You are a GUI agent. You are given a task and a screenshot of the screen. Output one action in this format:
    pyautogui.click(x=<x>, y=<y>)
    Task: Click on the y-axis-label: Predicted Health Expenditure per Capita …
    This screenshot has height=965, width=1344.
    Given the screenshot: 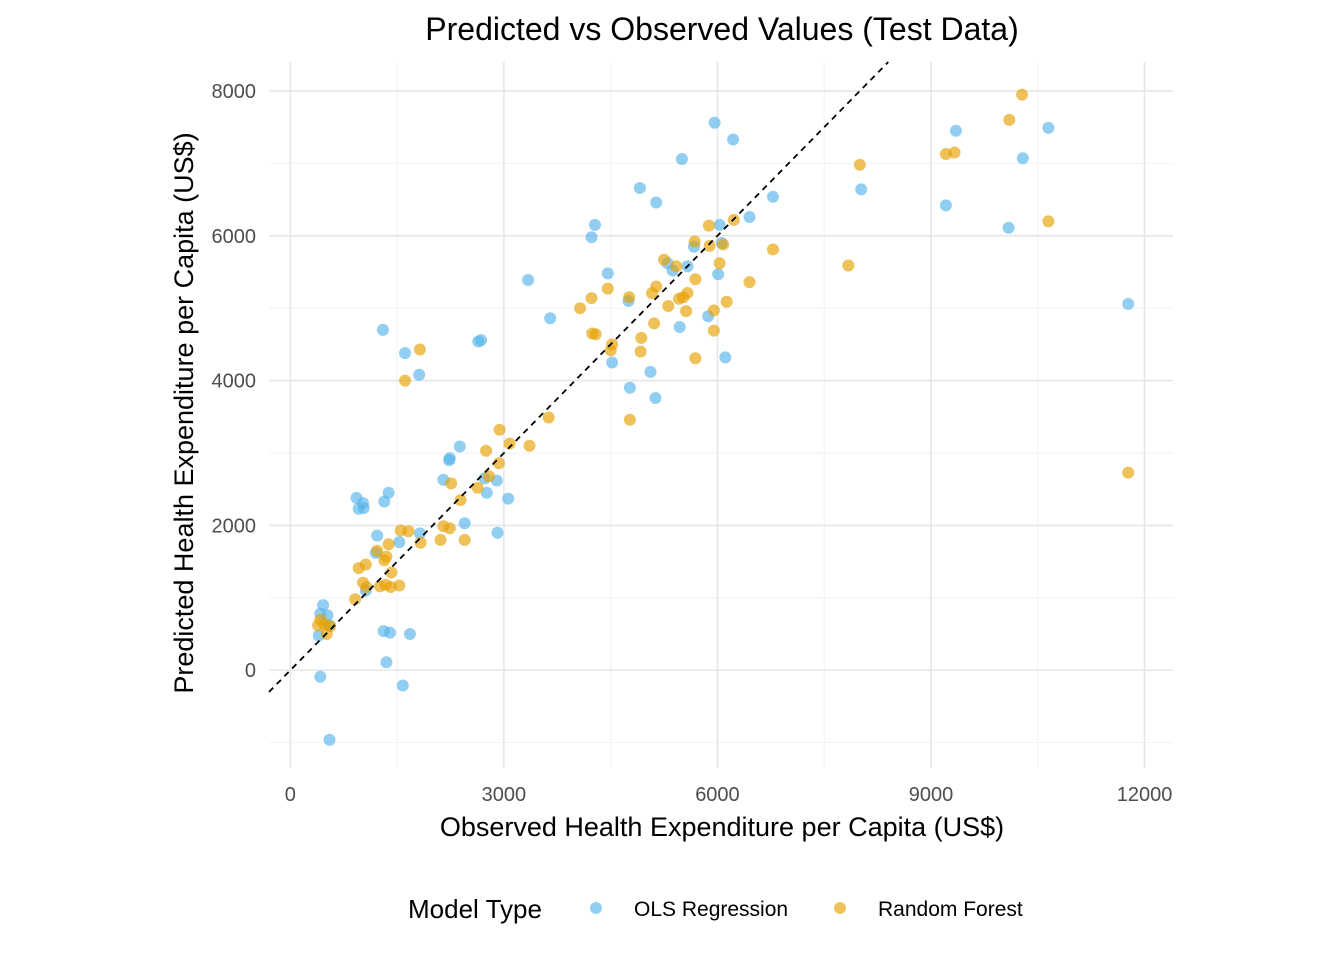 What is the action you would take?
    pyautogui.click(x=184, y=412)
    